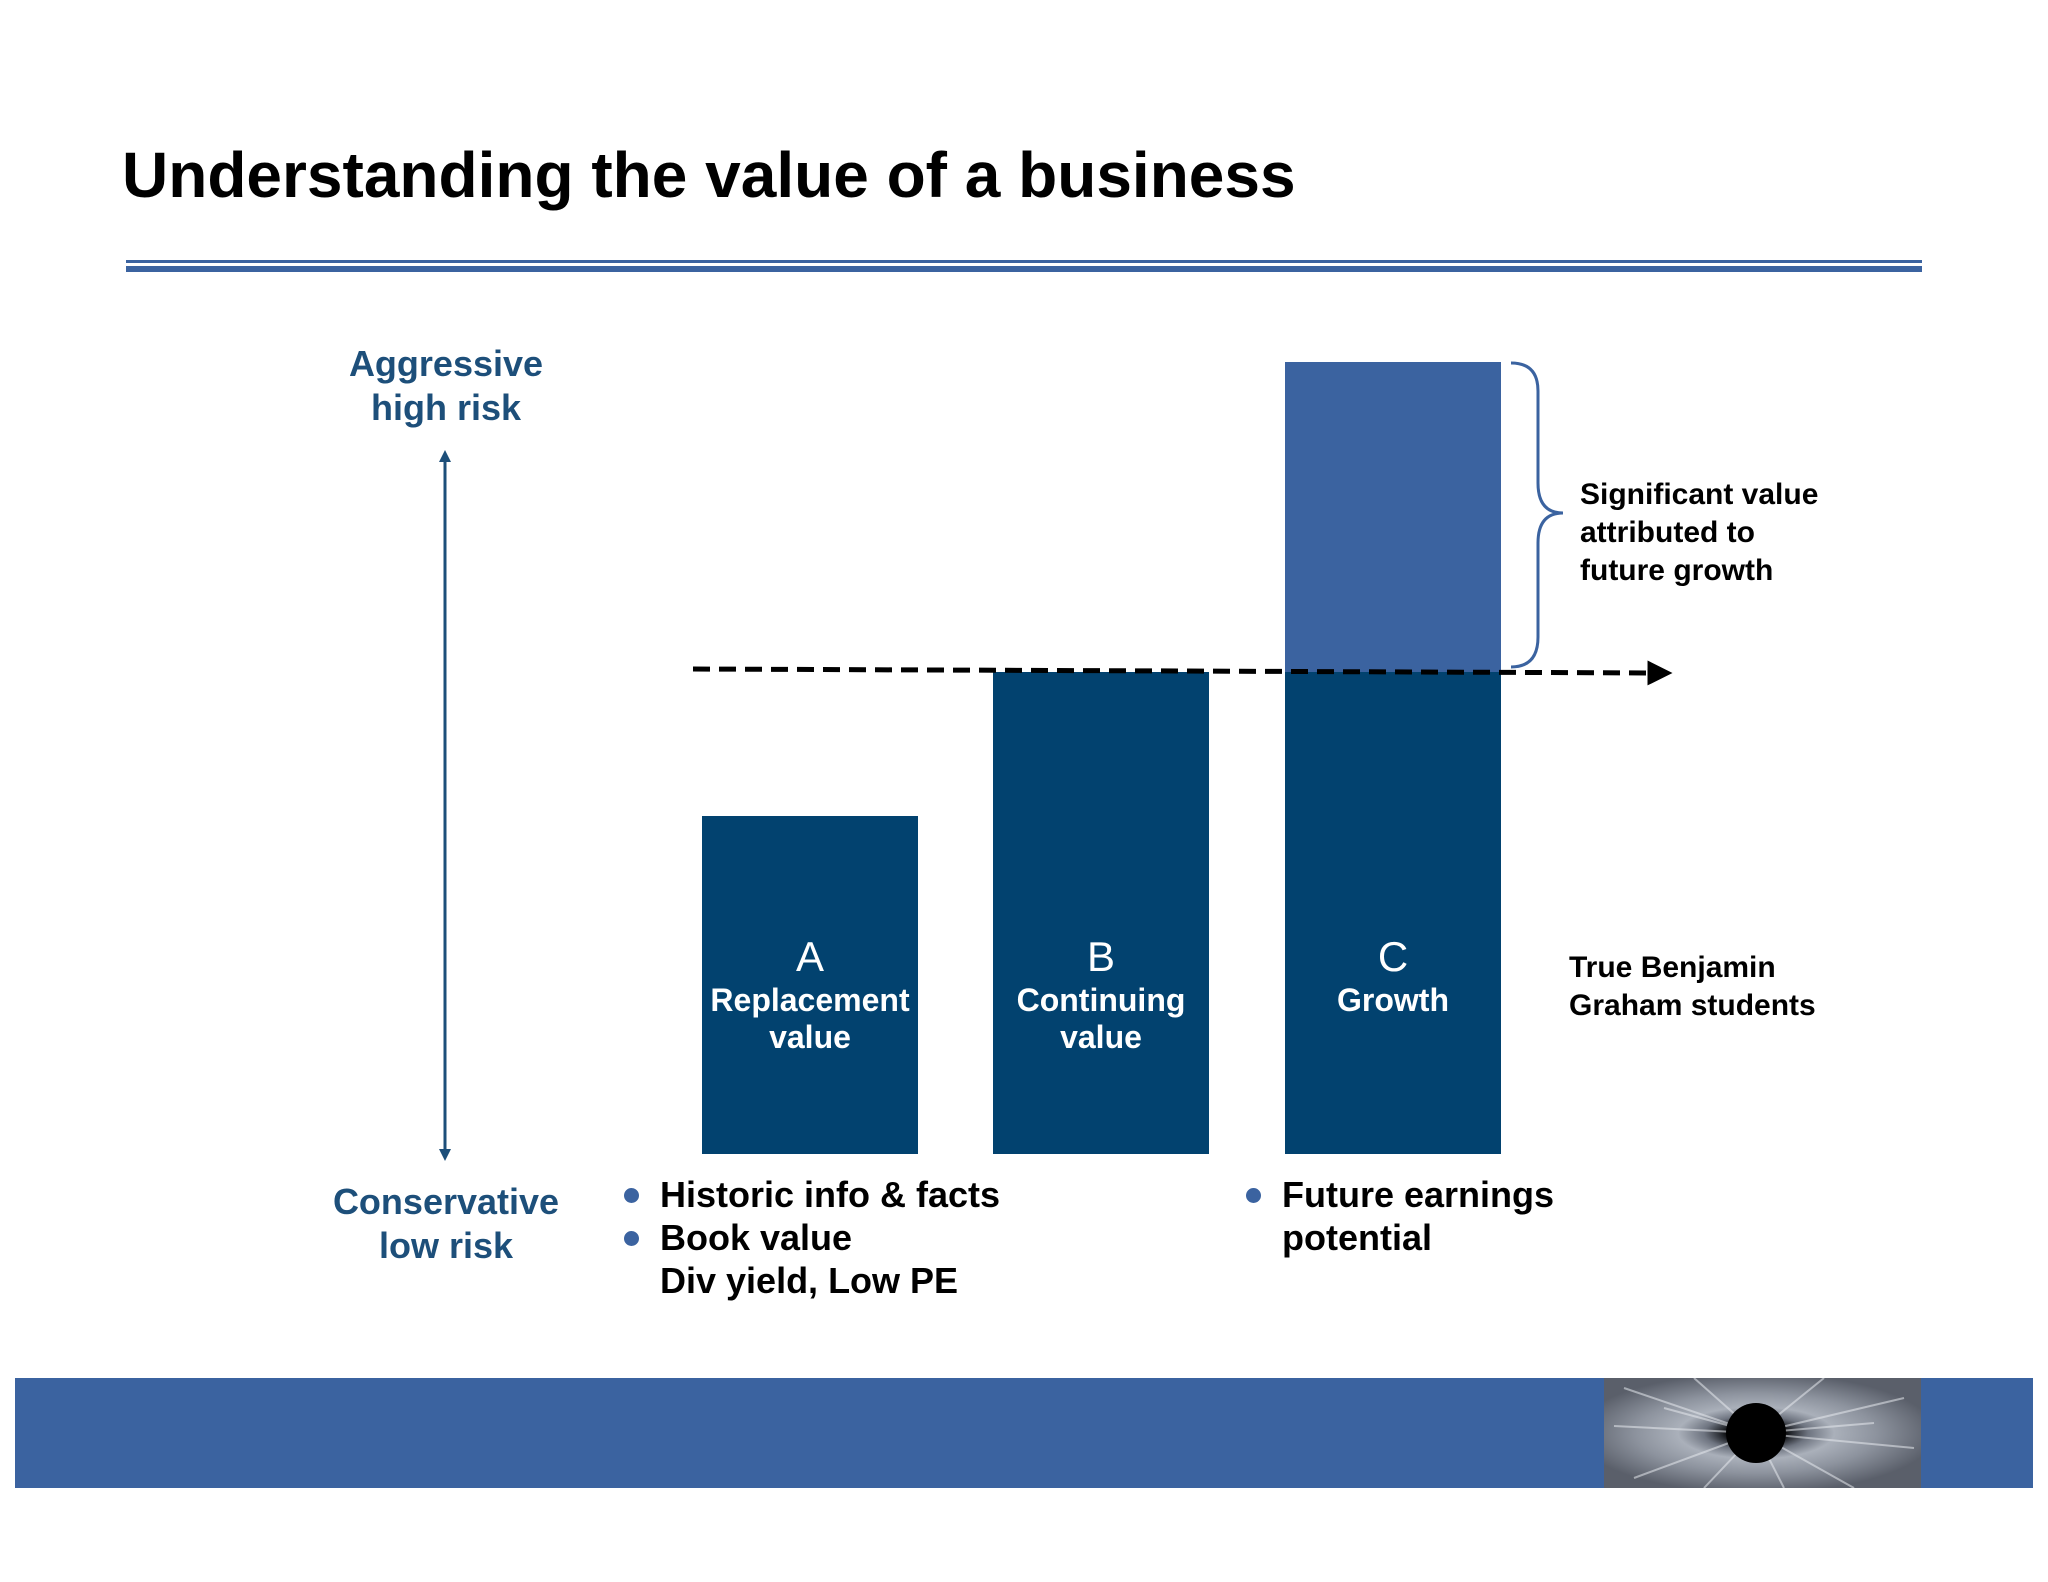 The width and height of the screenshot is (2048, 1582). What do you see at coordinates (1393, 1000) in the screenshot?
I see `bar-c-caption: Growth` at bounding box center [1393, 1000].